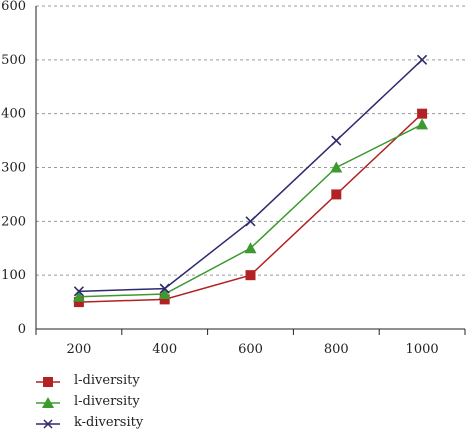 This screenshot has width=466, height=436. I want to click on y-tick-label: 300, so click(13, 168).